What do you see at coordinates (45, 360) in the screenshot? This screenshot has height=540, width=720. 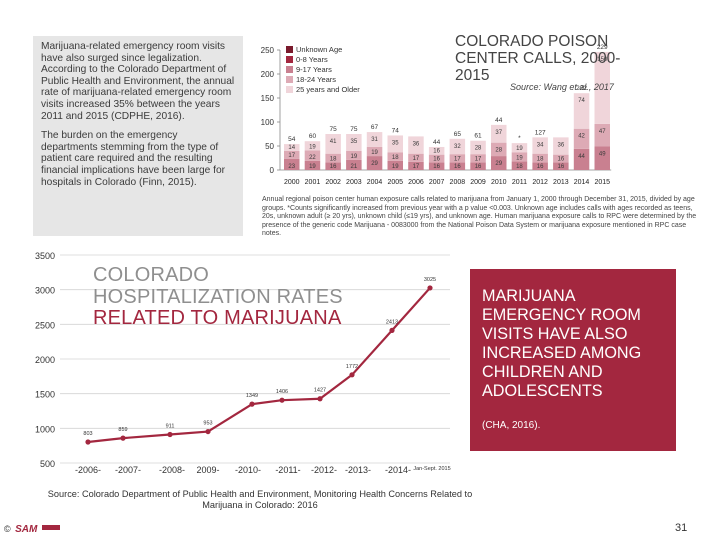 I see `y-tick-label: 2000` at bounding box center [45, 360].